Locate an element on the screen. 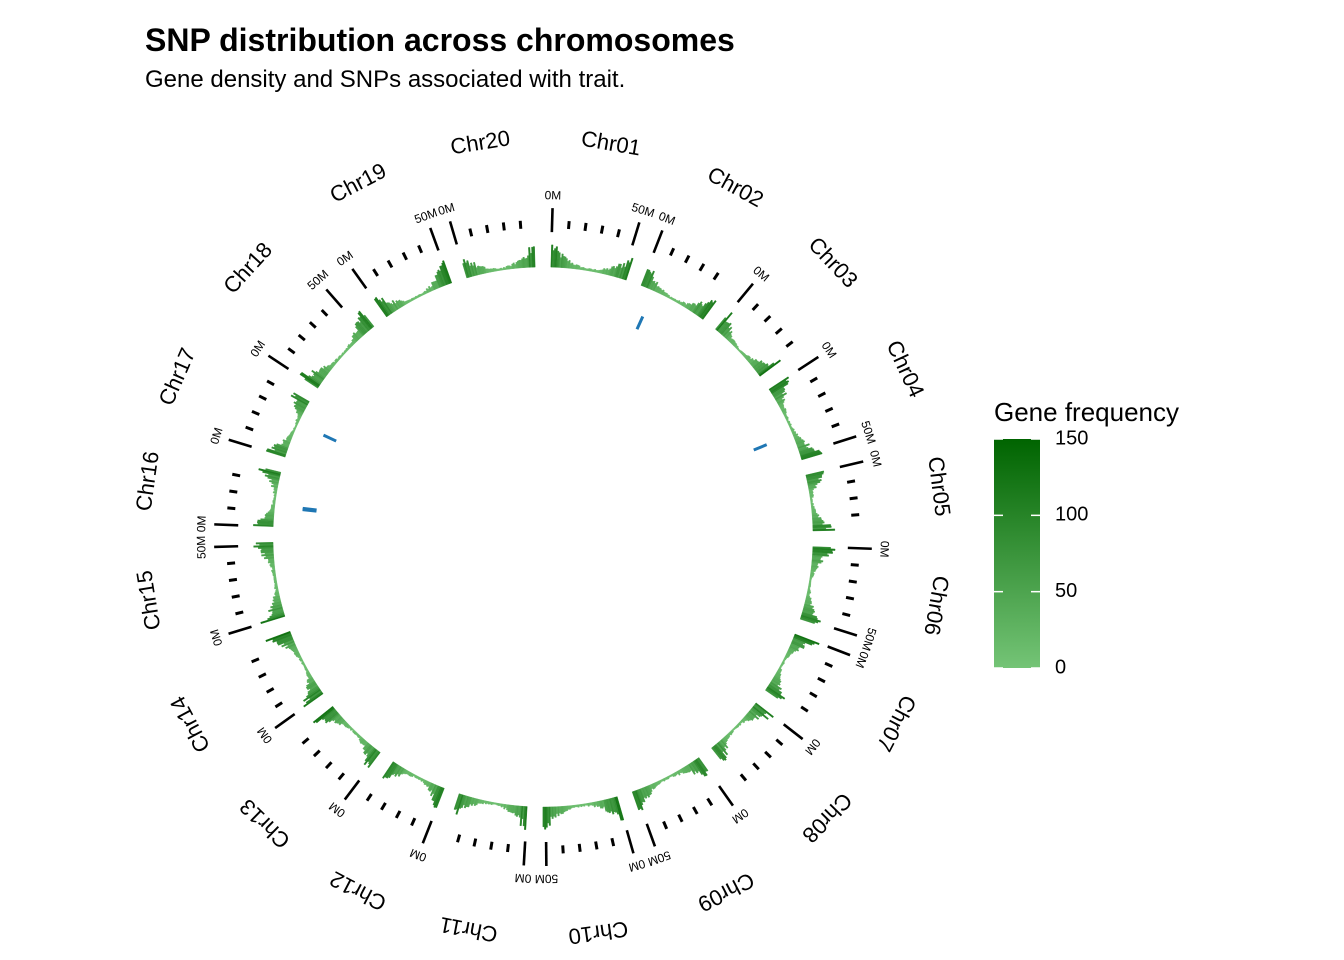  tick-label: 50M is located at coordinates (659, 858).